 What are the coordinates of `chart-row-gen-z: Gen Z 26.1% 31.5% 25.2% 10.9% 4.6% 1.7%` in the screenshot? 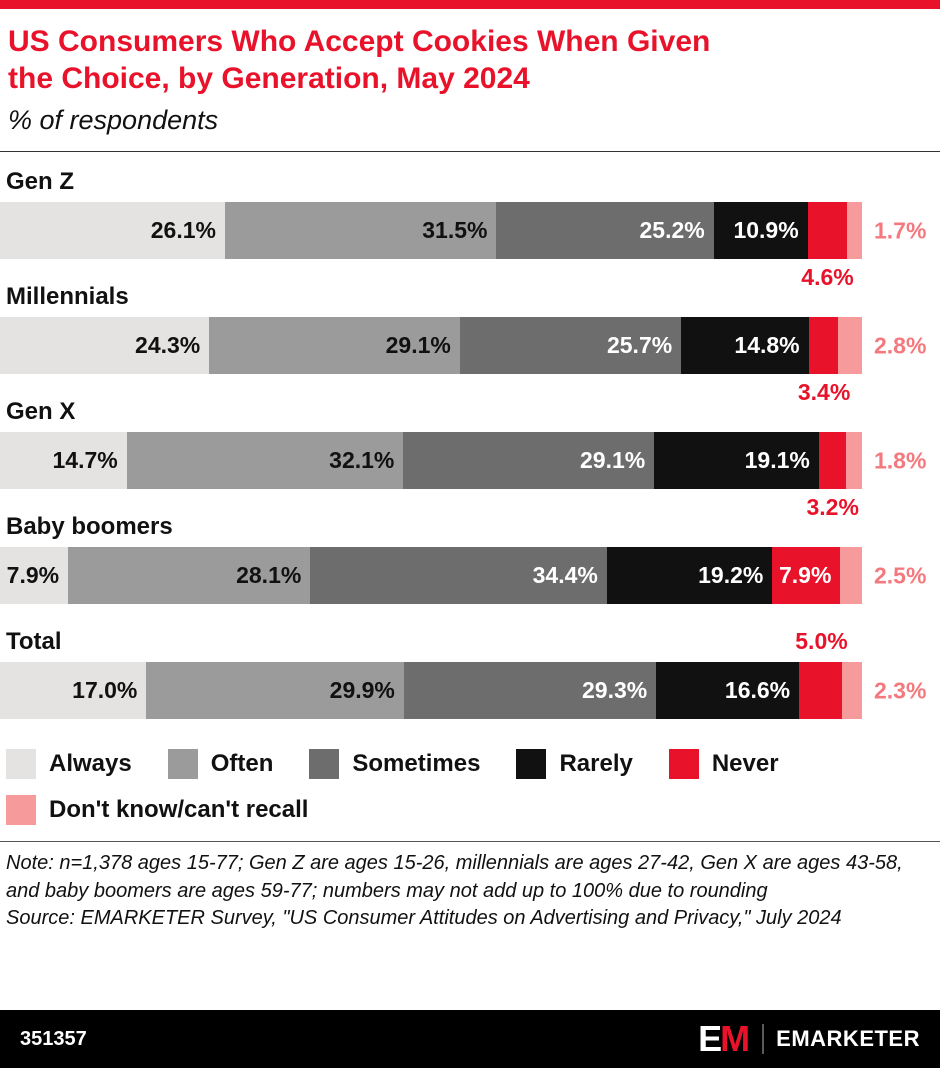 It's located at (470, 228).